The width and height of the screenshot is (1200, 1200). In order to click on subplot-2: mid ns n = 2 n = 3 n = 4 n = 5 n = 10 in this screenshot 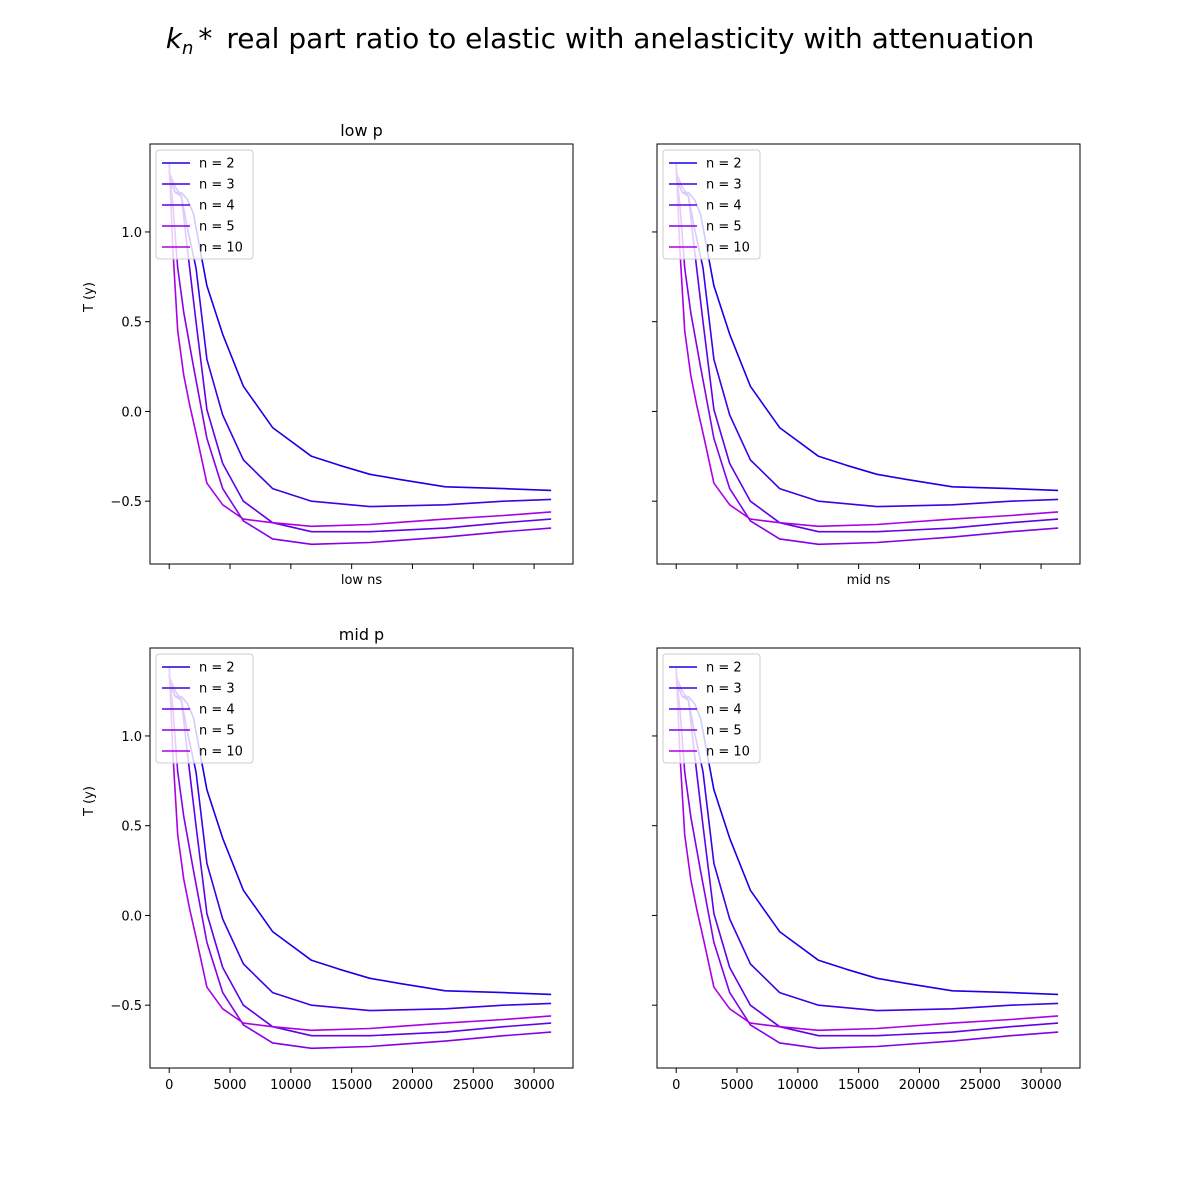, I will do `click(866, 365)`.